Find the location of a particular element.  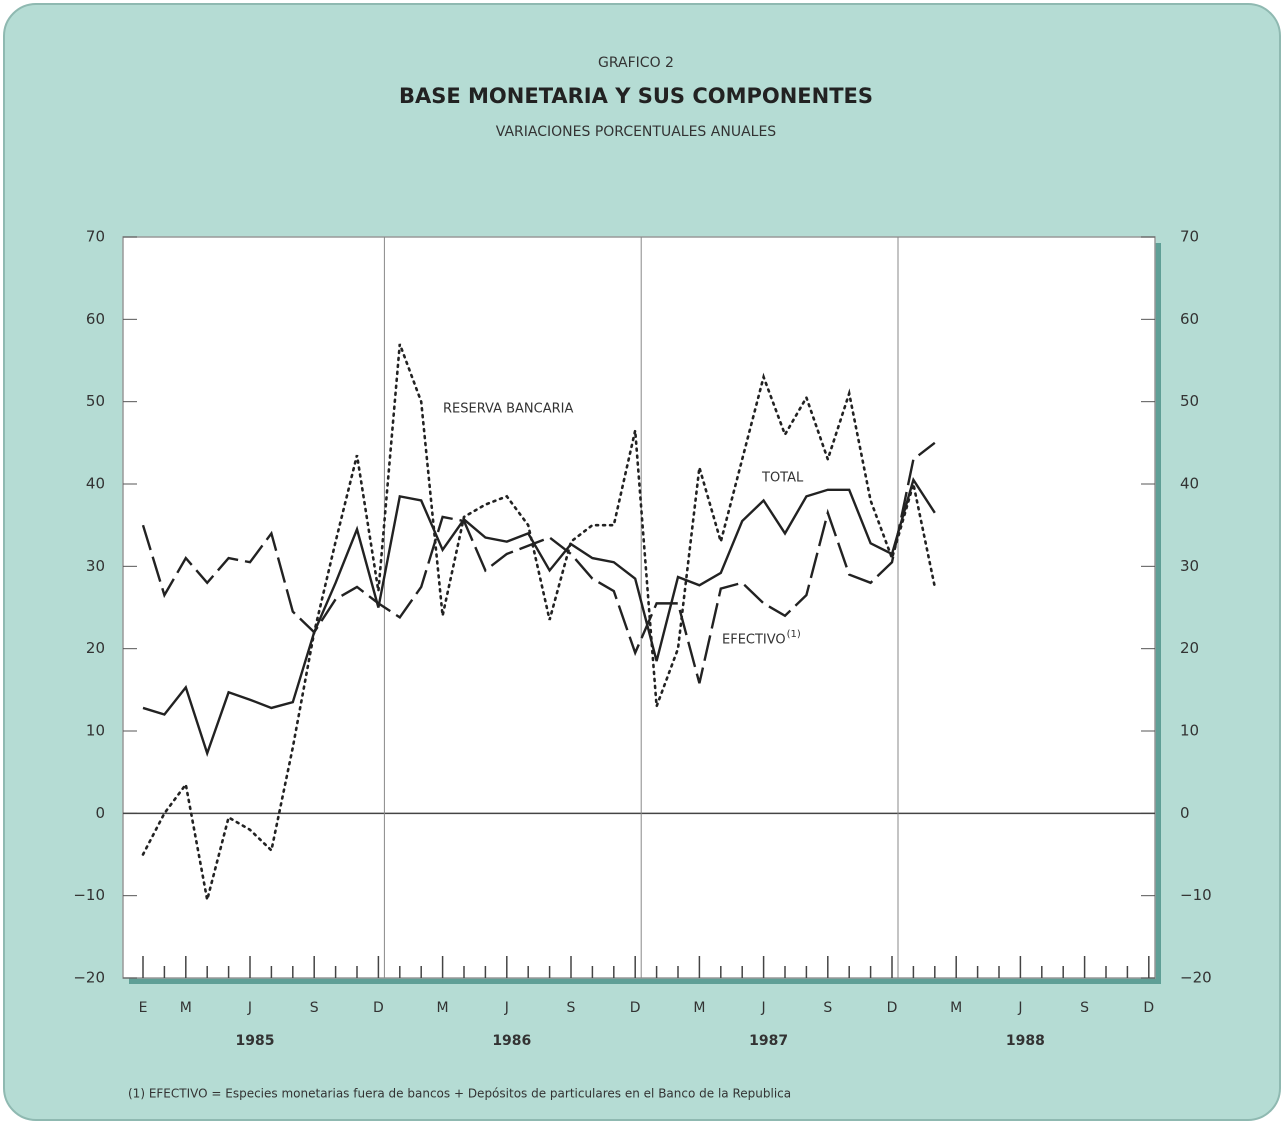

y2-tick-label: 30 is located at coordinates (1189, 566).